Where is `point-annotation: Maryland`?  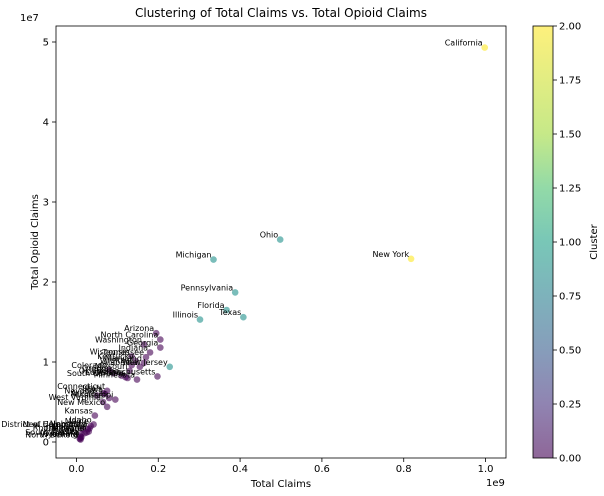
point-annotation: Maryland is located at coordinates (123, 358).